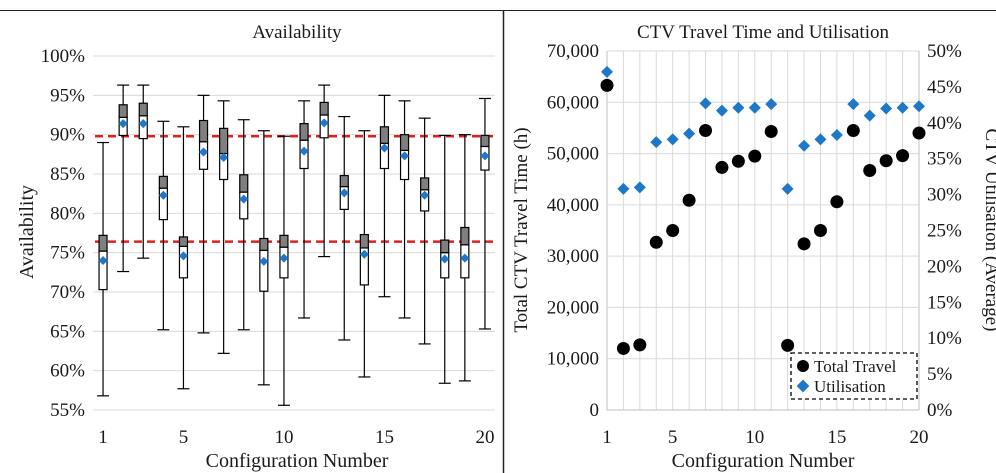 The image size is (996, 473). Describe the element at coordinates (67, 371) in the screenshot. I see `y-tick-label: 60%` at that location.